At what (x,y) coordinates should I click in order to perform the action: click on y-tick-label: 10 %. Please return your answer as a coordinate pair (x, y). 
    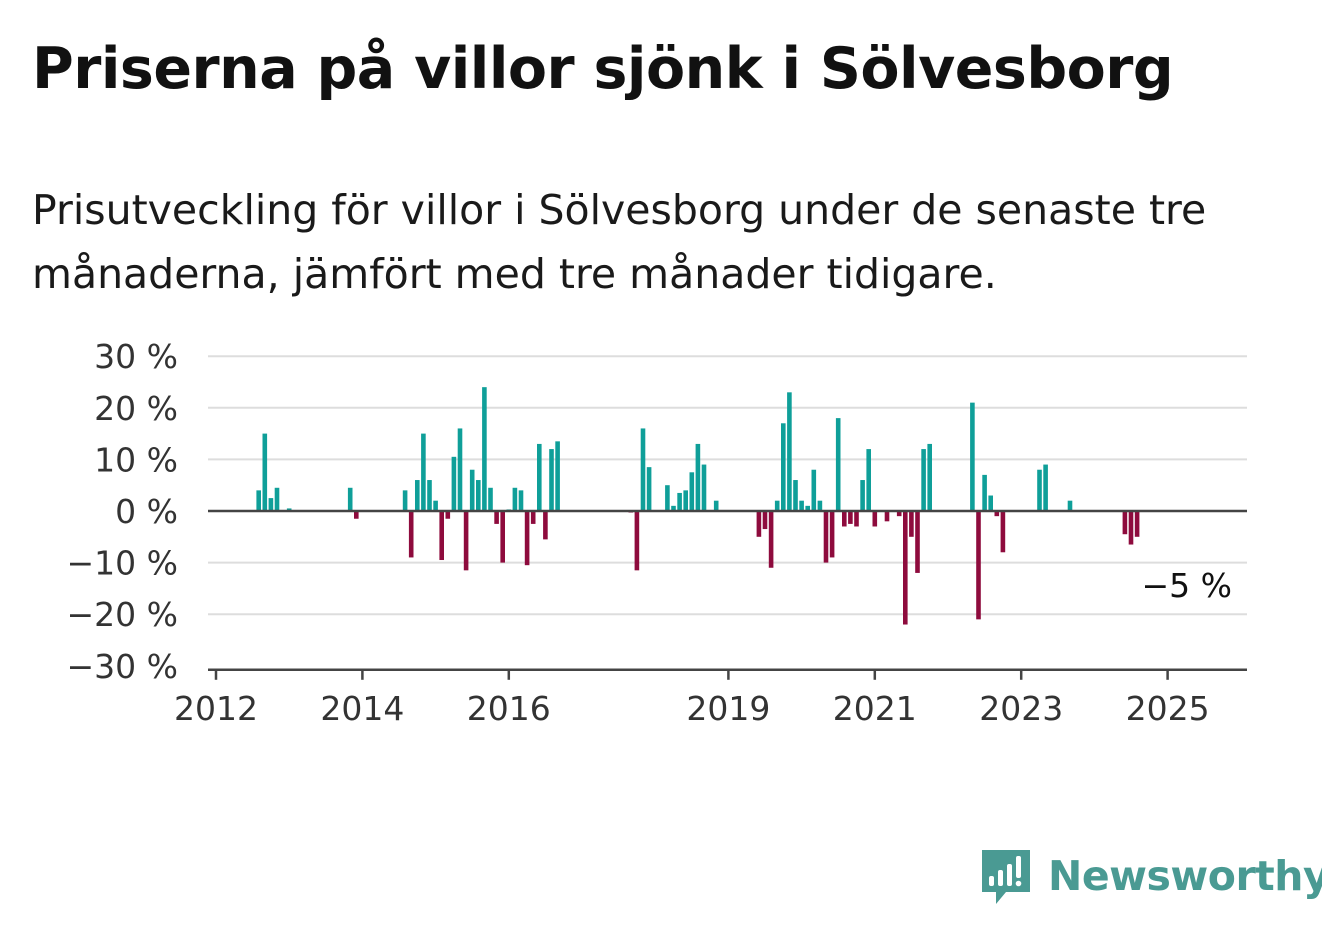
    Looking at the image, I should click on (136, 459).